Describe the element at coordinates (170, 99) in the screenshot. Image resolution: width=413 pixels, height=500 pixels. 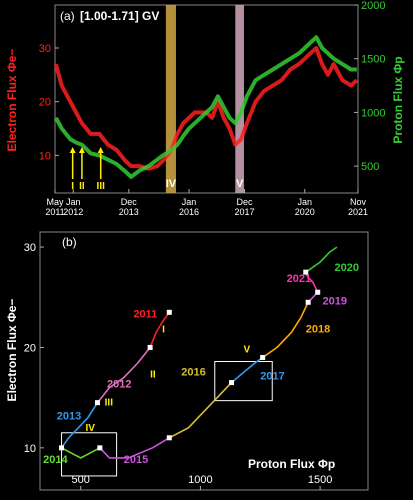
I see `band-iv` at that location.